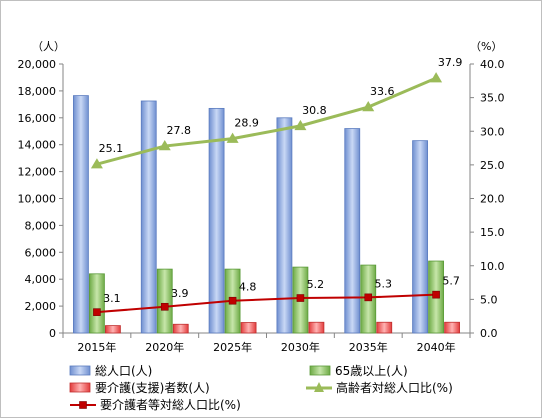 This screenshot has height=418, width=542. Describe the element at coordinates (384, 283) in the screenshot. I see `care-ratio-label: 5.3` at that location.